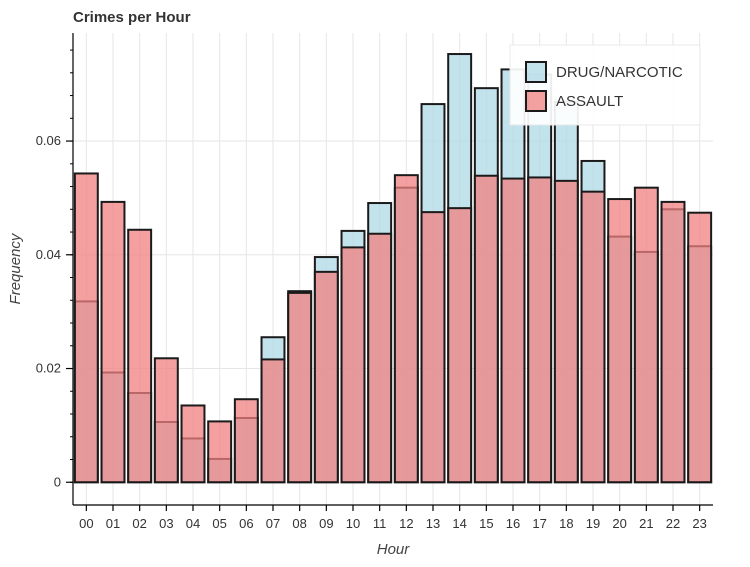 The image size is (750, 567). What do you see at coordinates (486, 523) in the screenshot?
I see `x-tick-label: 15` at bounding box center [486, 523].